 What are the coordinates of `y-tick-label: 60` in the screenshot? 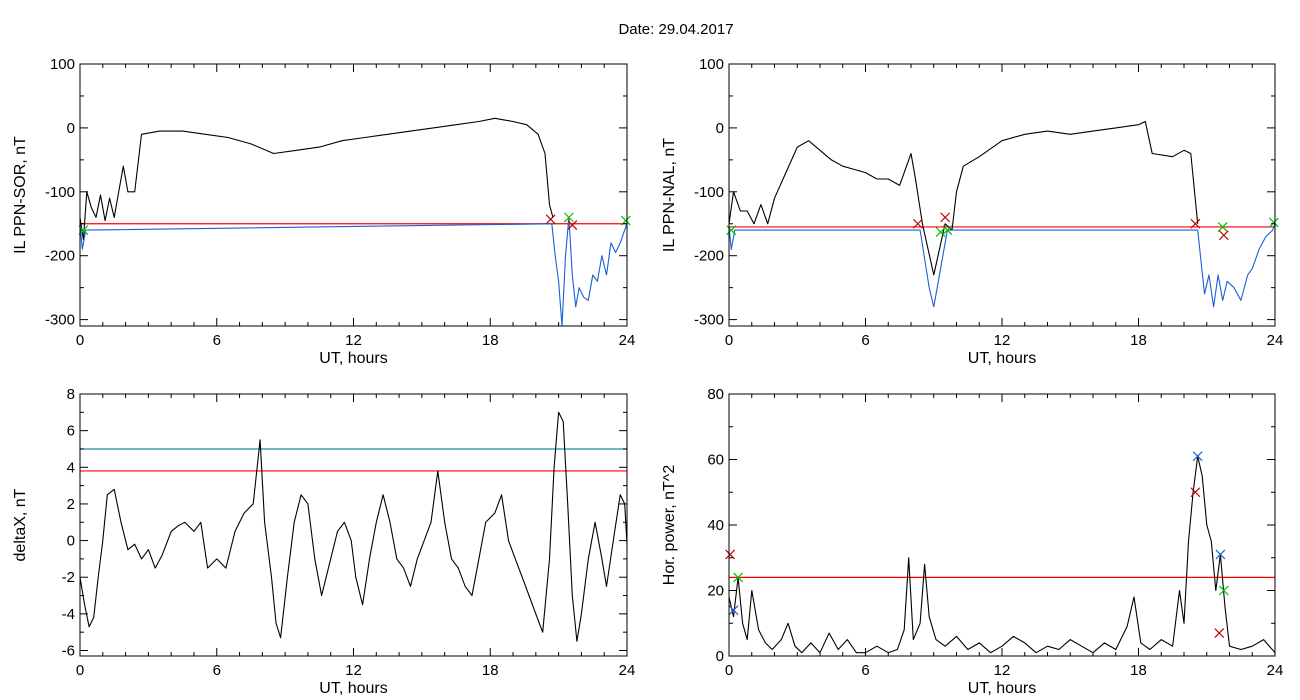 It's located at (715, 460).